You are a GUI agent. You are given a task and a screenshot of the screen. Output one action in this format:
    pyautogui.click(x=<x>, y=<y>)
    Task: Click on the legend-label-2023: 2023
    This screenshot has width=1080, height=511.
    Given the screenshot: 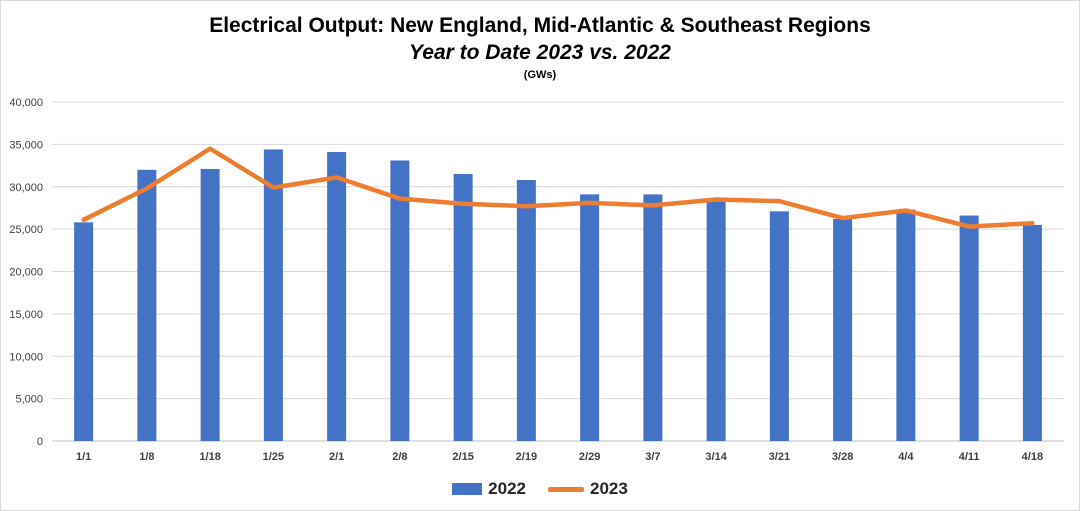 What is the action you would take?
    pyautogui.click(x=609, y=488)
    